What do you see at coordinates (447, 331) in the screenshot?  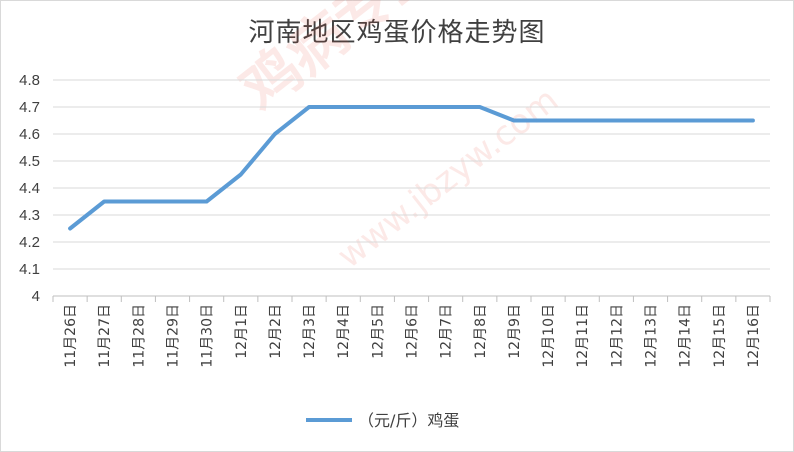 I see `x-tick-label: 12月7日` at bounding box center [447, 331].